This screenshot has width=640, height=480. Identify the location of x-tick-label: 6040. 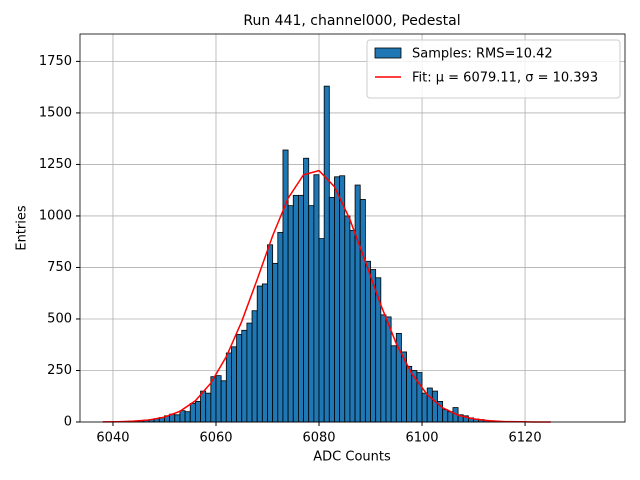
(112, 438).